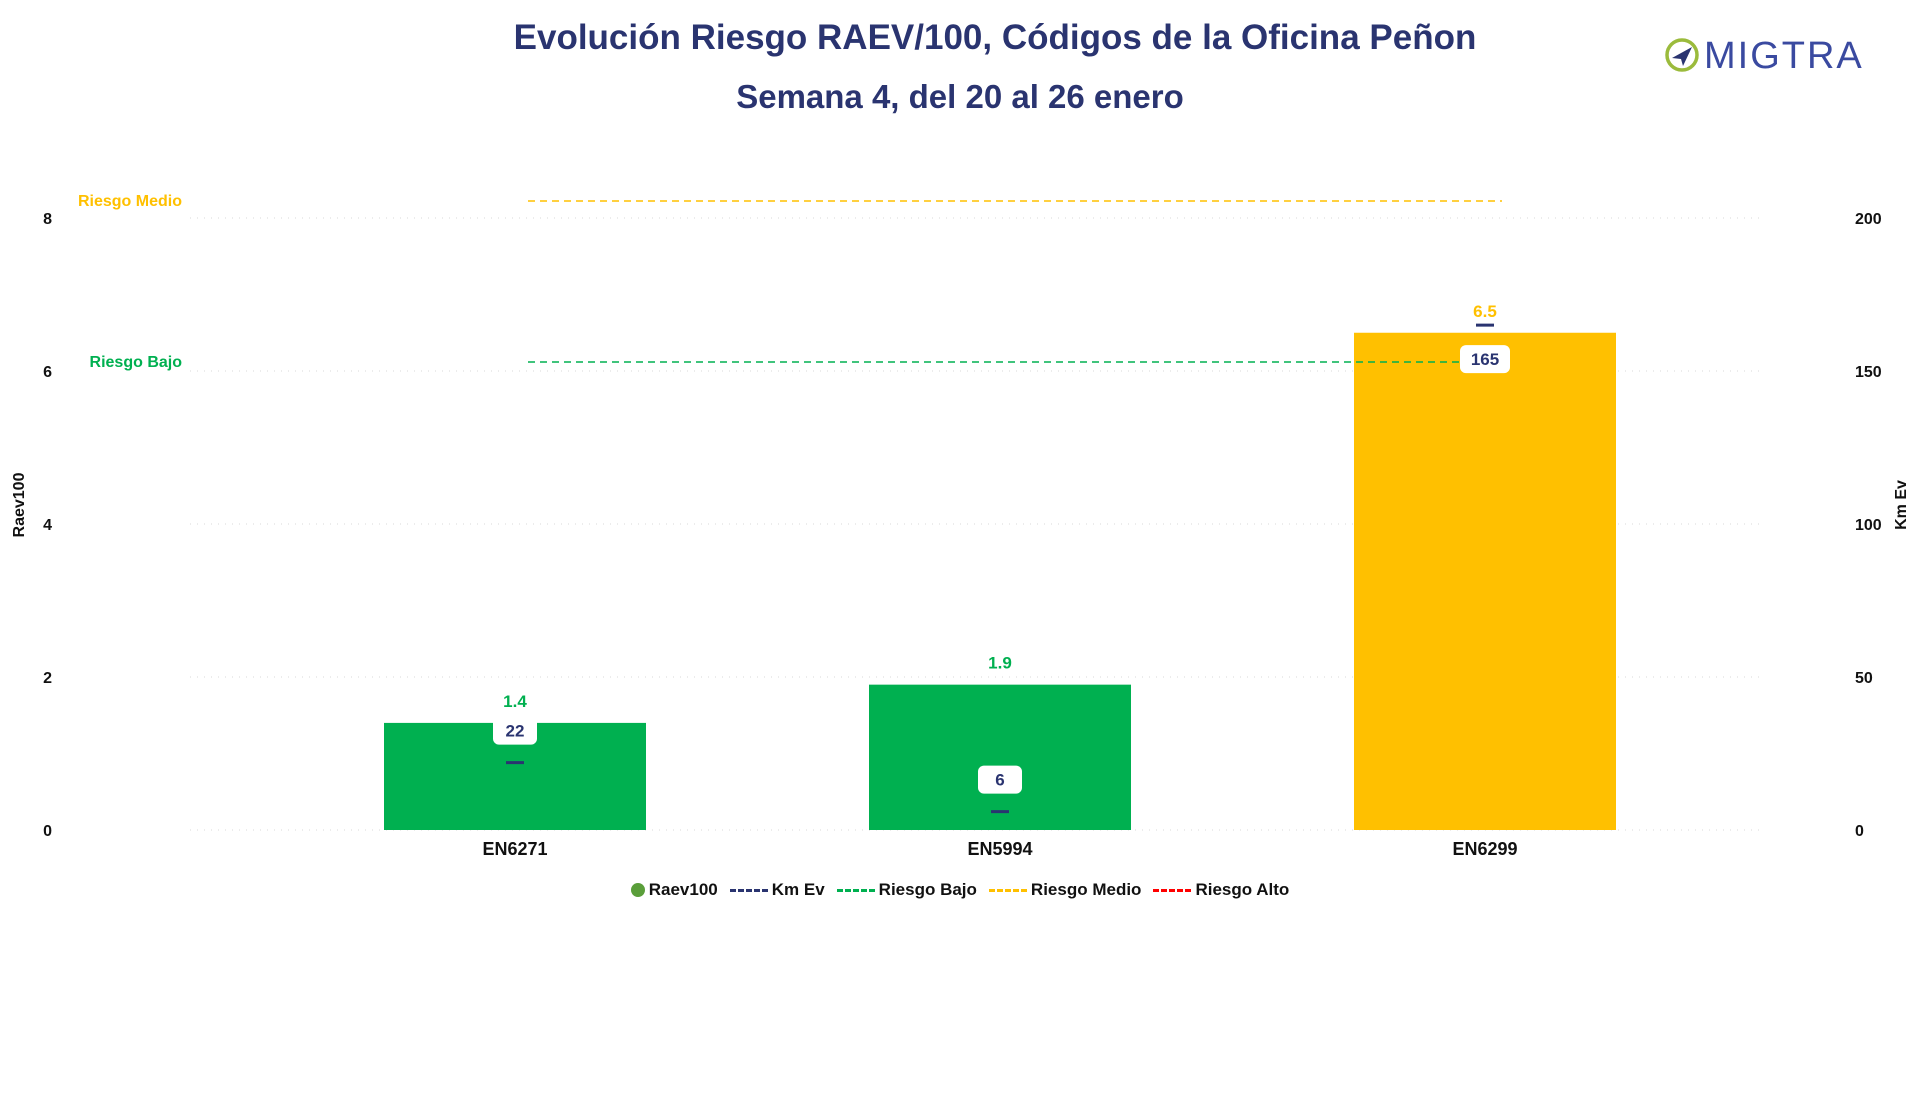 Image resolution: width=1920 pixels, height=1096 pixels. What do you see at coordinates (1864, 678) in the screenshot?
I see `y2-tick-label: 50` at bounding box center [1864, 678].